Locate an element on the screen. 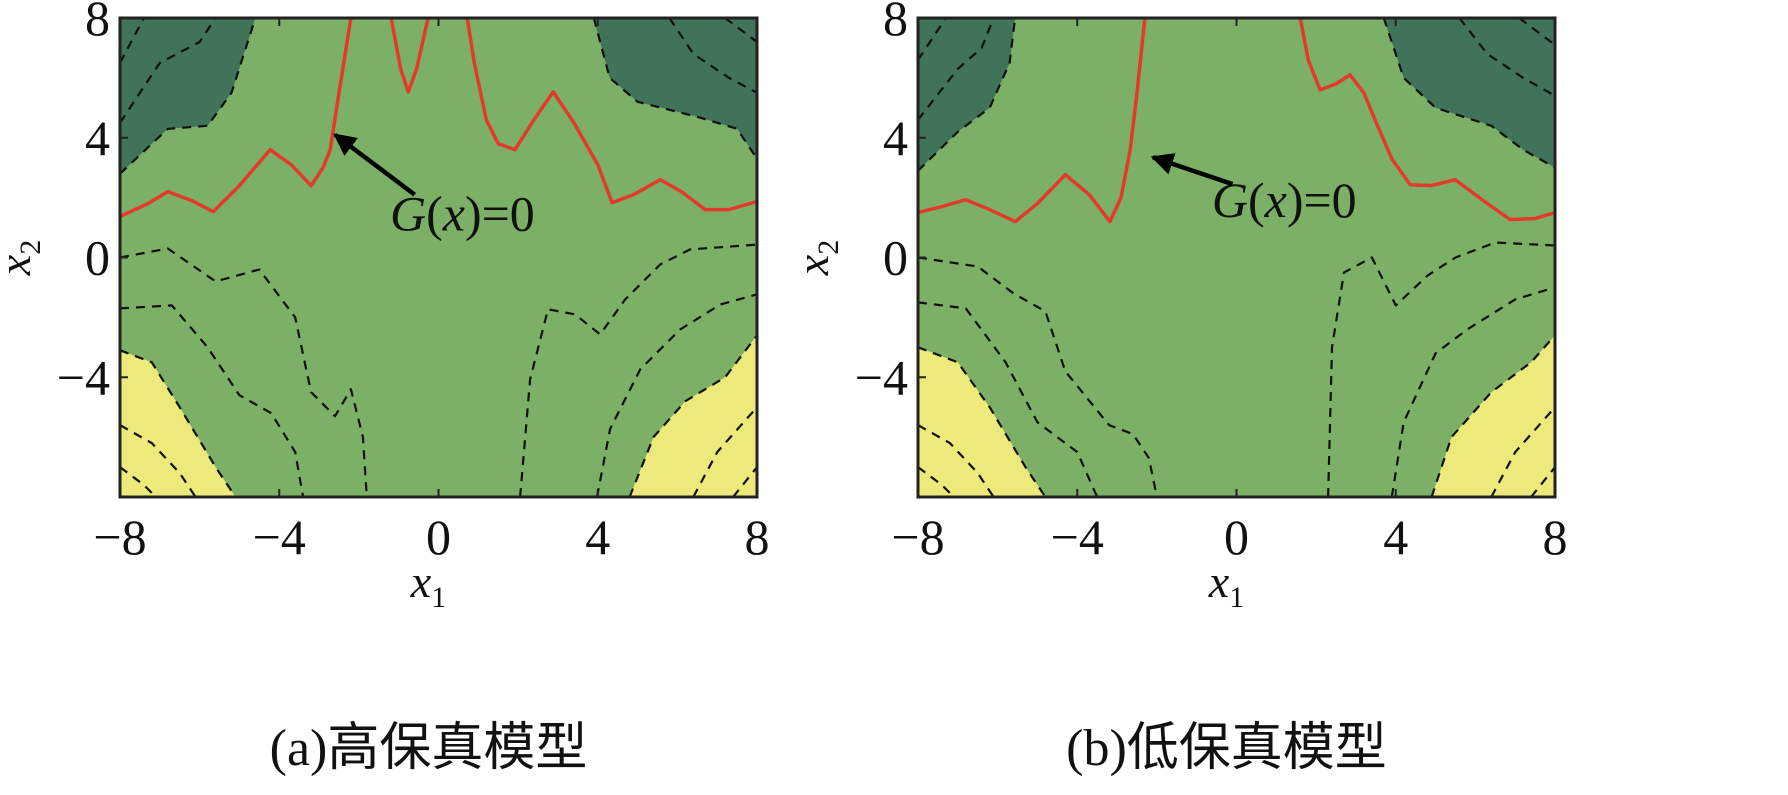  panel-caption: (a)高保真模型 is located at coordinates (429, 748).